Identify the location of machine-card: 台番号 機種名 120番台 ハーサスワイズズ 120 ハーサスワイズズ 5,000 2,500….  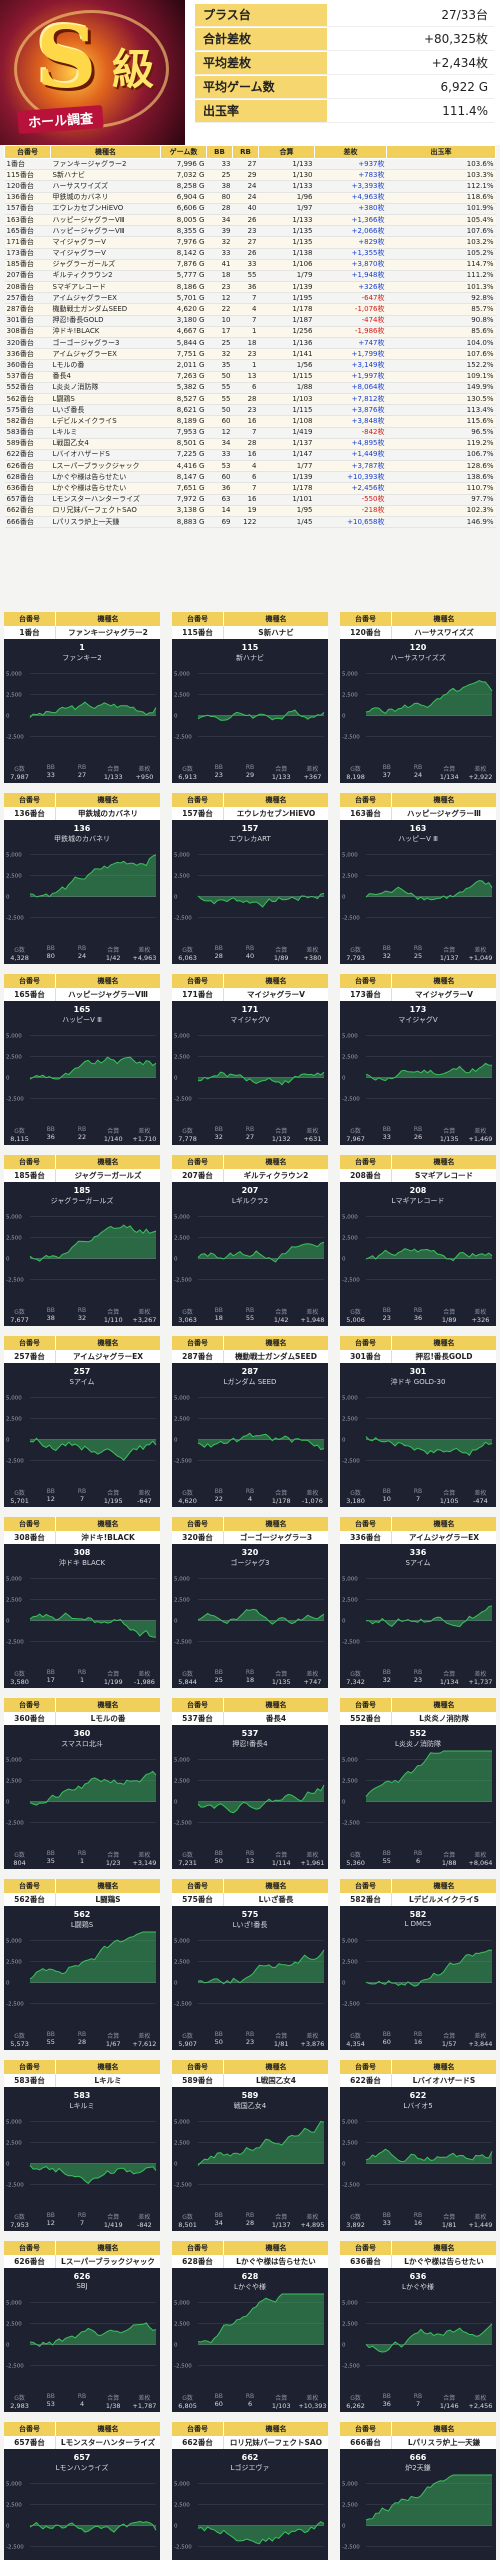
(418, 697).